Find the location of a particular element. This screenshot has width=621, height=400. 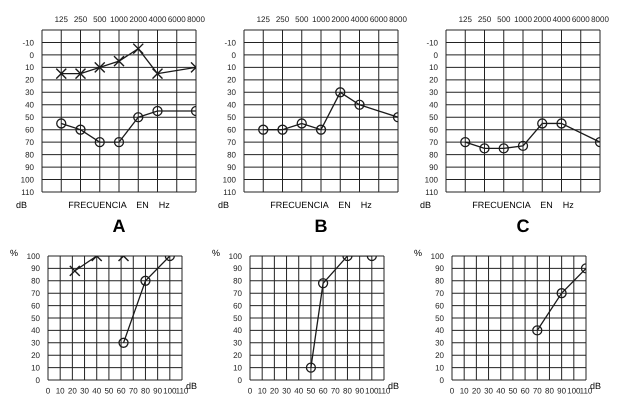

x-axis-title: FRECUENCIA EN Hz is located at coordinates (523, 205).